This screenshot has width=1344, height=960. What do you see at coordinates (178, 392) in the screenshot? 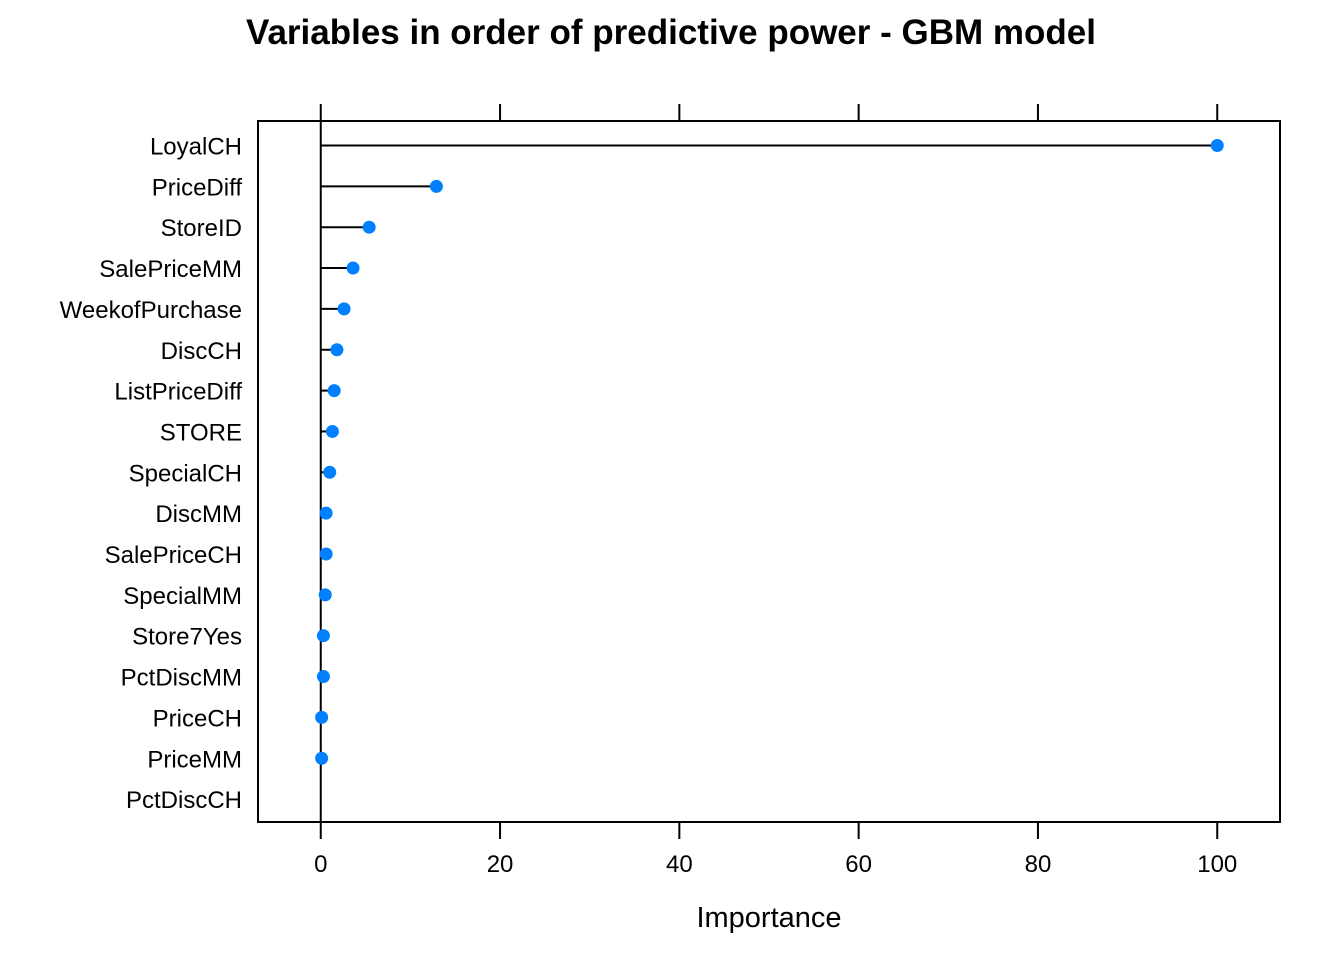
I see `category-label: ListPriceDiff` at bounding box center [178, 392].